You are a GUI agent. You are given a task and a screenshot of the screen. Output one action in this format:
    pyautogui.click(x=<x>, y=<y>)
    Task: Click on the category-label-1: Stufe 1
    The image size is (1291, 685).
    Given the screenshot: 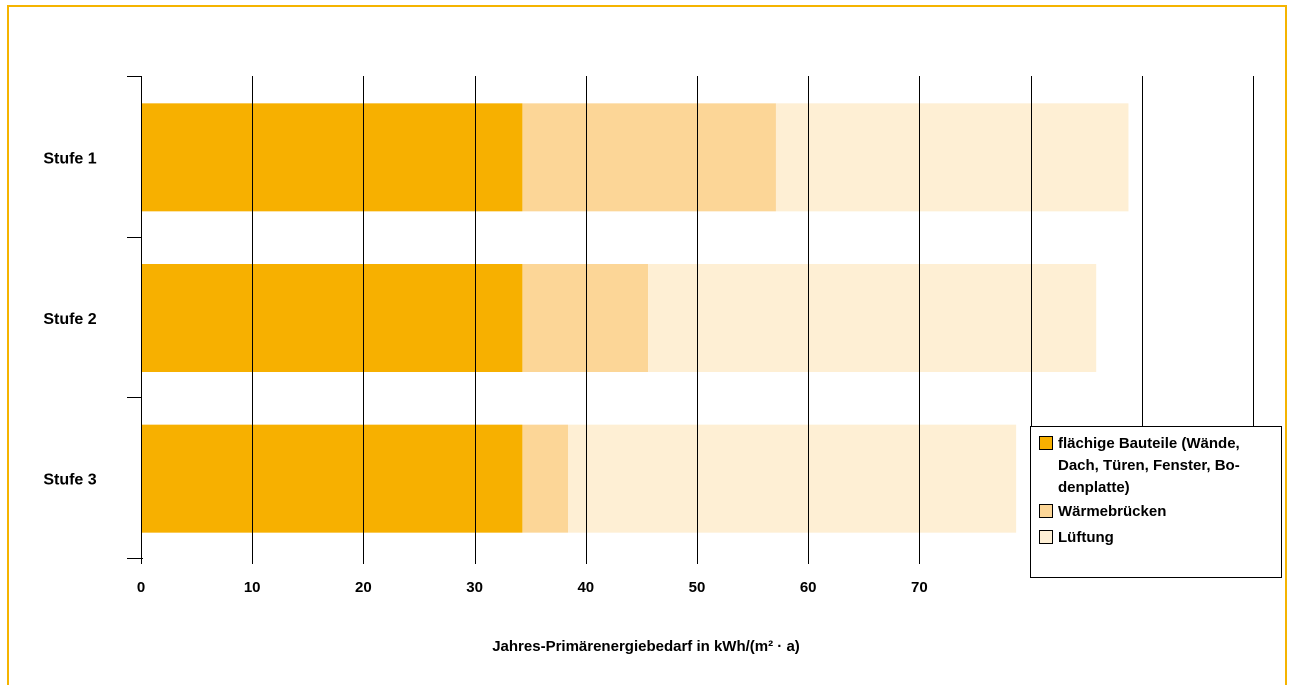 What is the action you would take?
    pyautogui.click(x=69, y=158)
    